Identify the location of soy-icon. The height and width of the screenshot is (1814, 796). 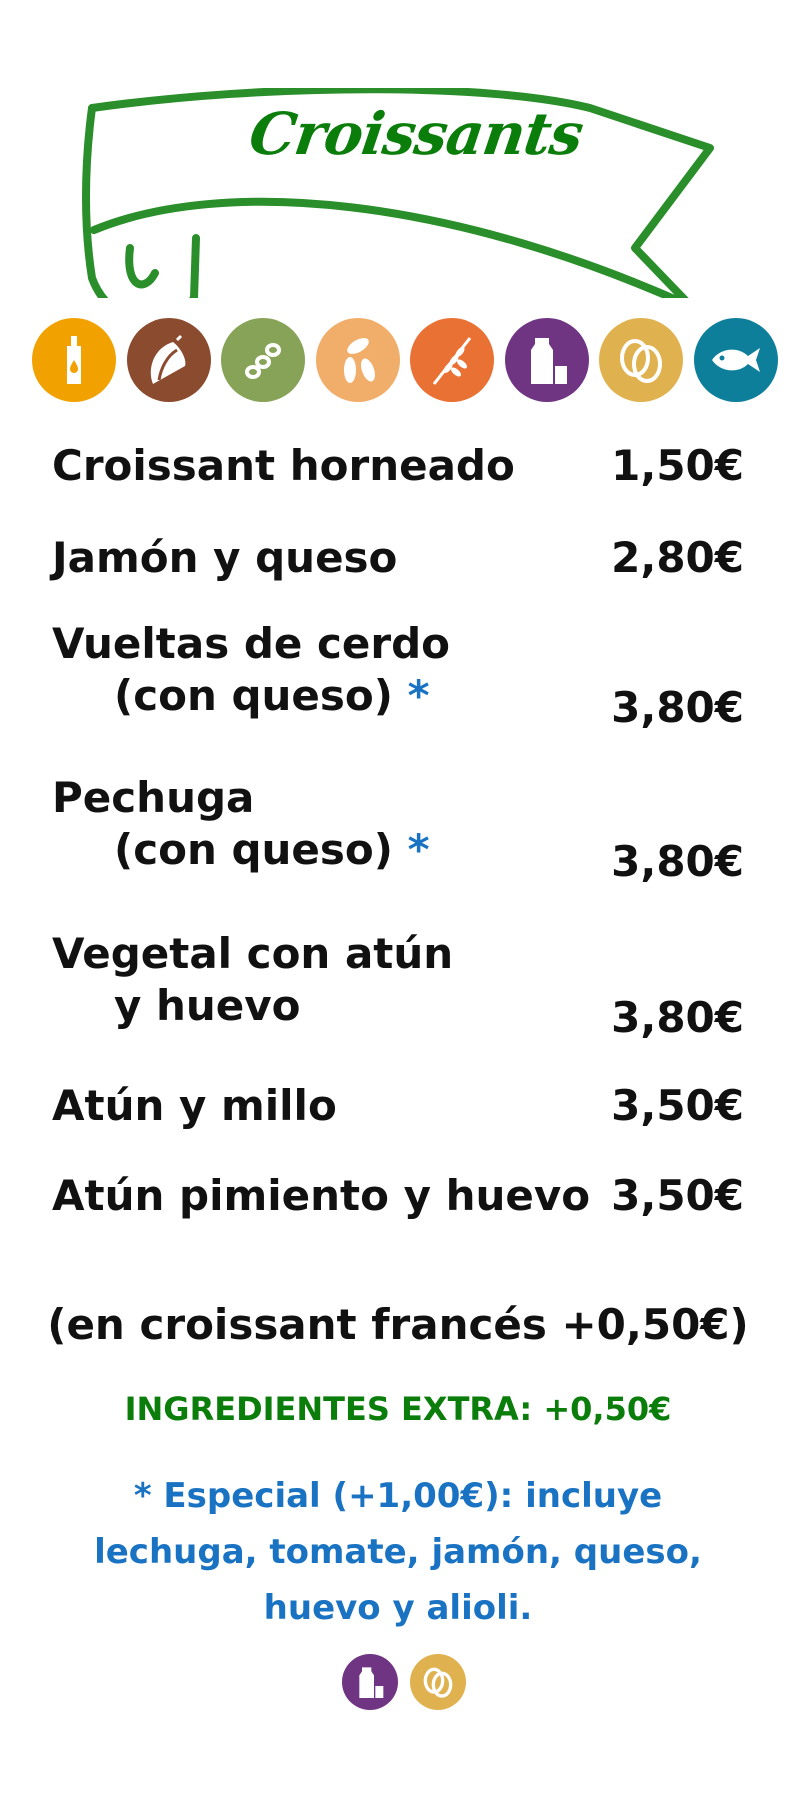
(263, 360).